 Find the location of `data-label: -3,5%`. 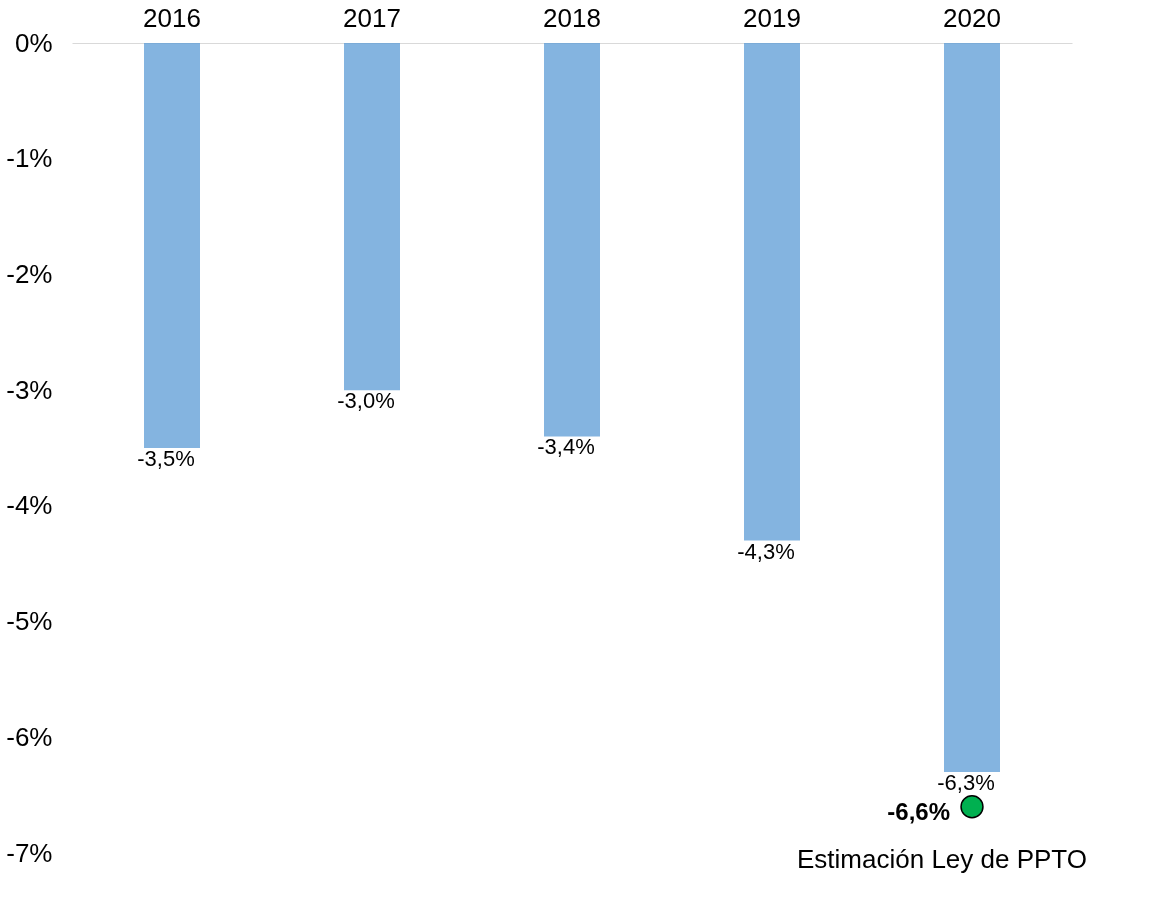

data-label: -3,5% is located at coordinates (166, 458).